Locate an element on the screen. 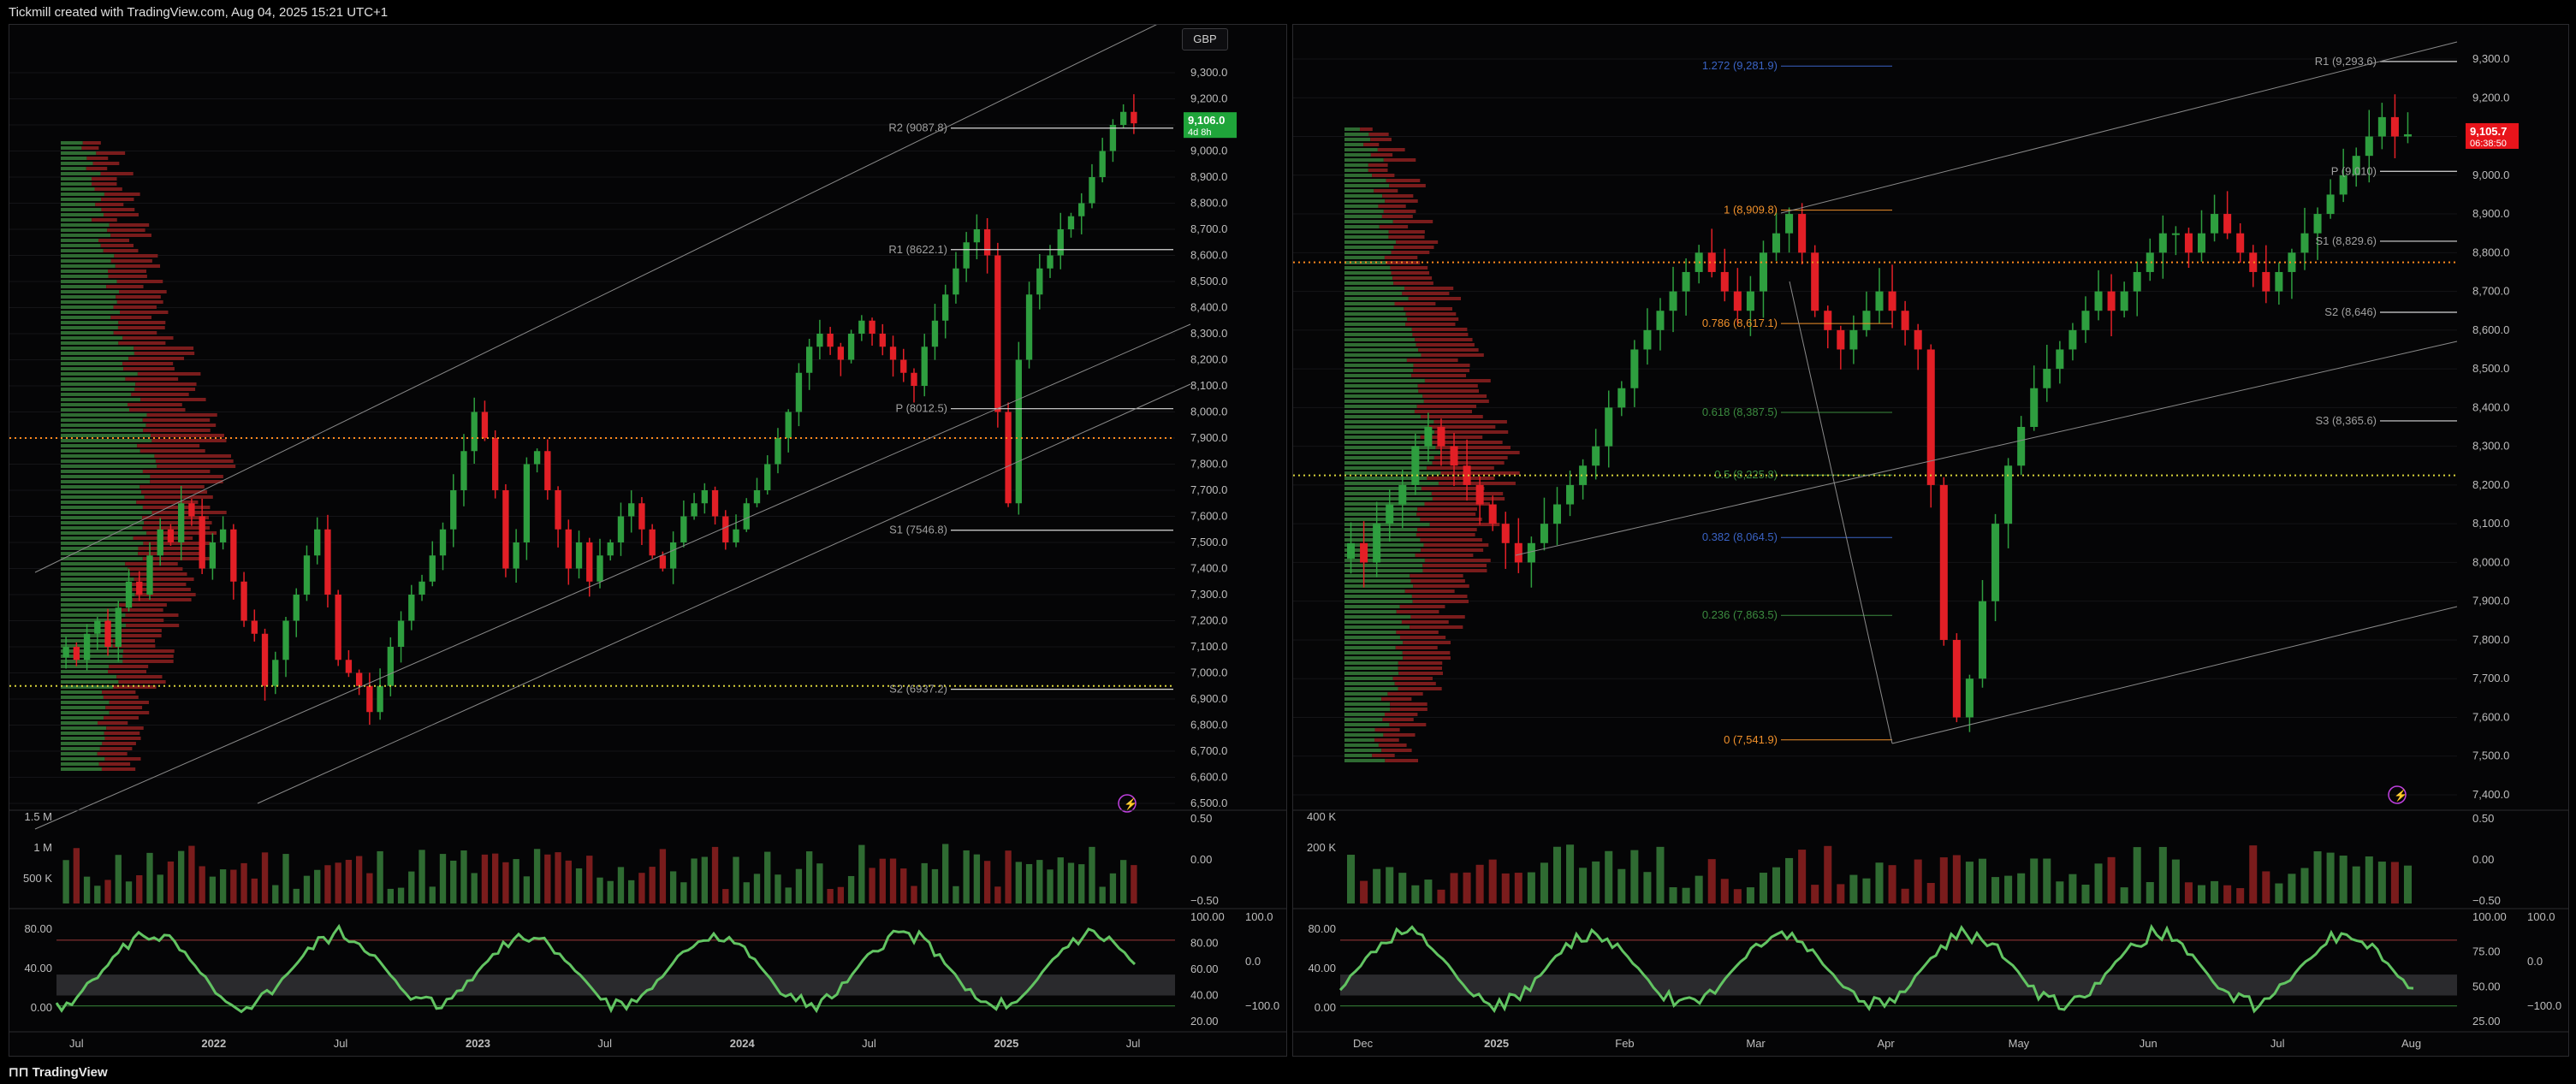 The height and width of the screenshot is (1084, 2576). oscillator-tick-label: 0.00 is located at coordinates (1201, 859).